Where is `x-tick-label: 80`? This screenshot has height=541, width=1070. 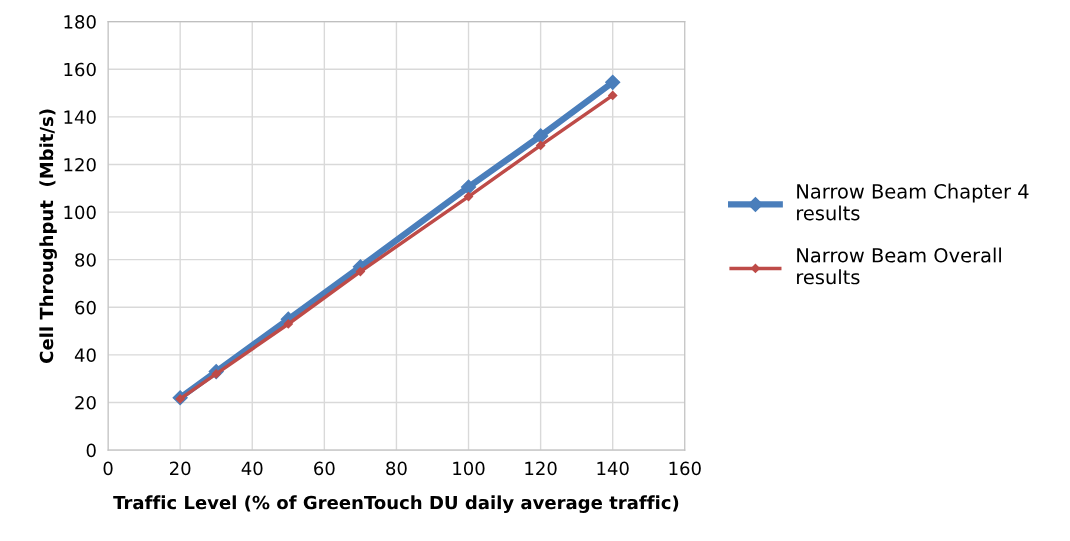
x-tick-label: 80 is located at coordinates (396, 468).